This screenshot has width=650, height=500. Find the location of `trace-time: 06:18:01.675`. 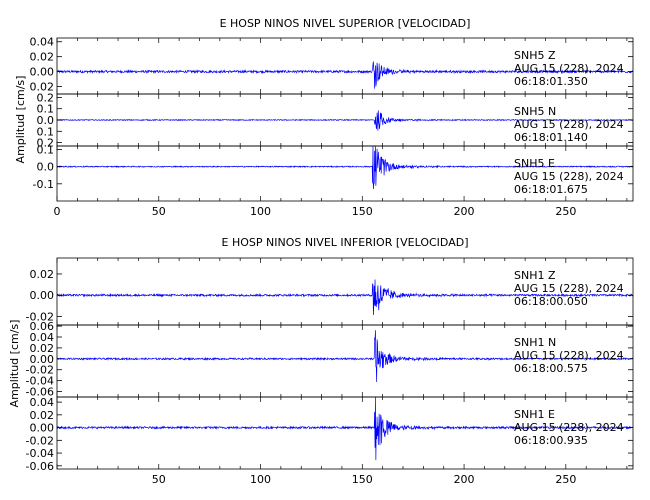

trace-time: 06:18:01.675 is located at coordinates (551, 189).